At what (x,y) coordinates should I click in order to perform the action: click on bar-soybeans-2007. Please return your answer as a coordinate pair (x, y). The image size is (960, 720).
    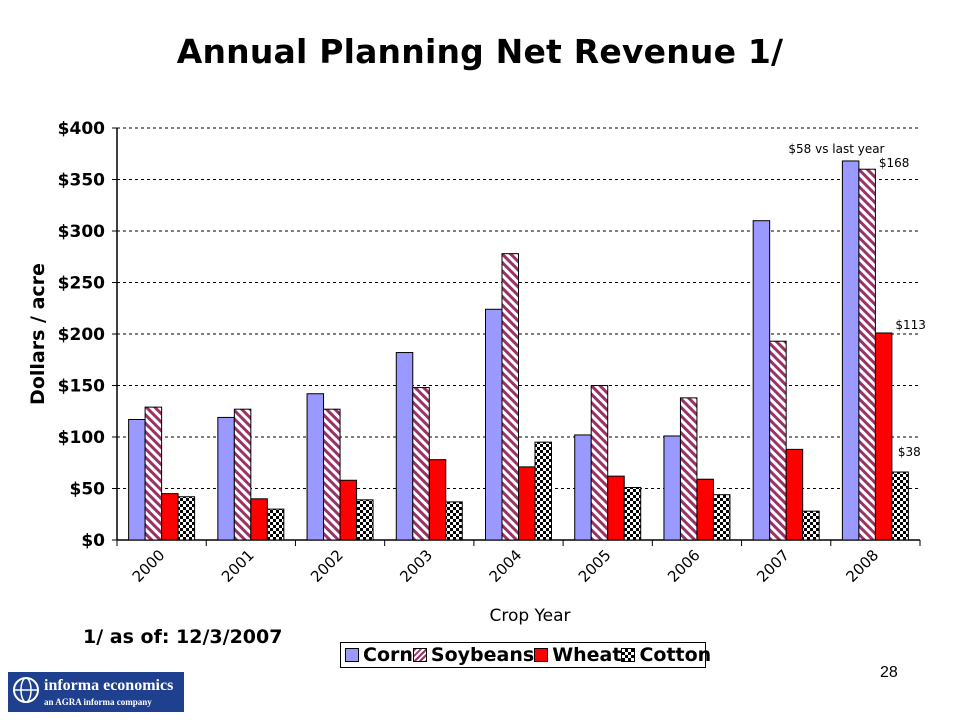
    Looking at the image, I should click on (778, 440).